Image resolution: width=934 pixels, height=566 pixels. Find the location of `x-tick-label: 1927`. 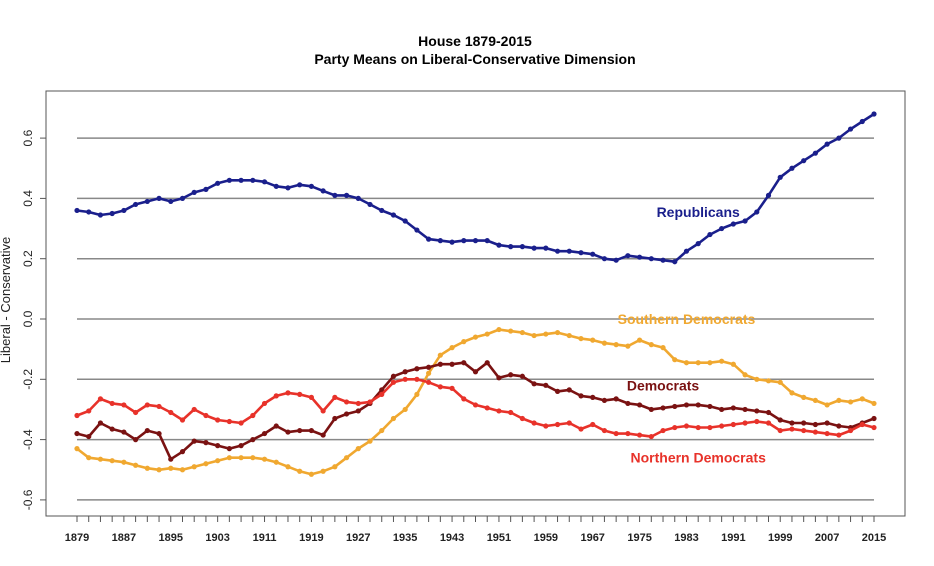

x-tick-label: 1927 is located at coordinates (358, 538).